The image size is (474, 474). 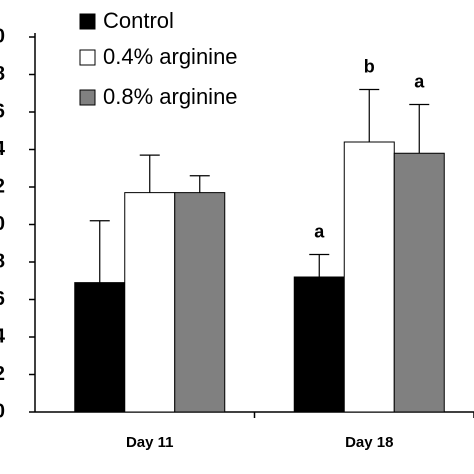 I want to click on legend-label: Control, so click(x=138, y=20).